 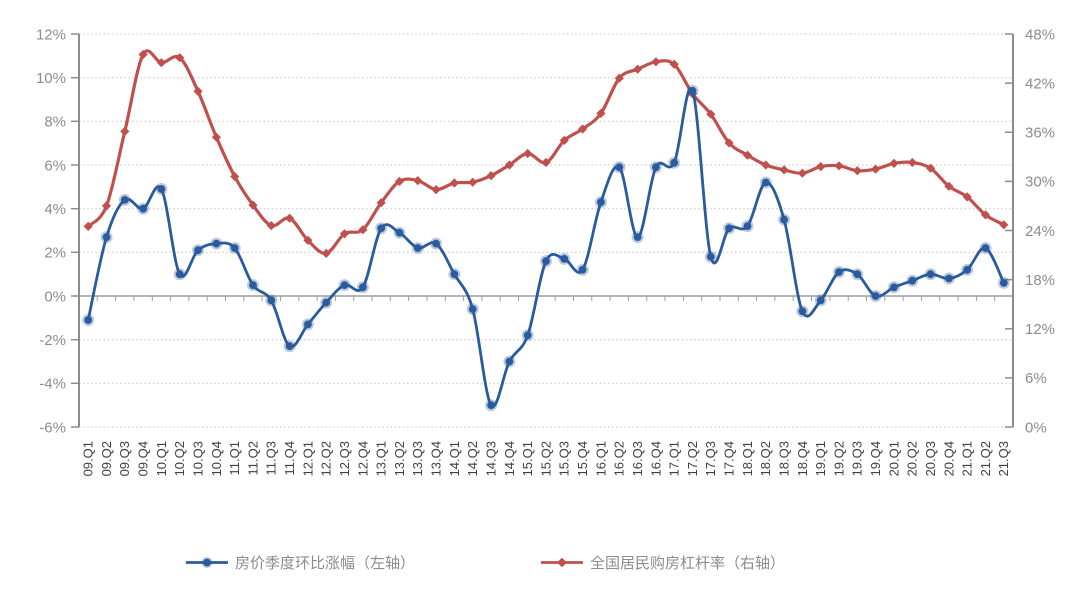 I want to click on x-axis-tick-label: 14.Q1, so click(x=454, y=458).